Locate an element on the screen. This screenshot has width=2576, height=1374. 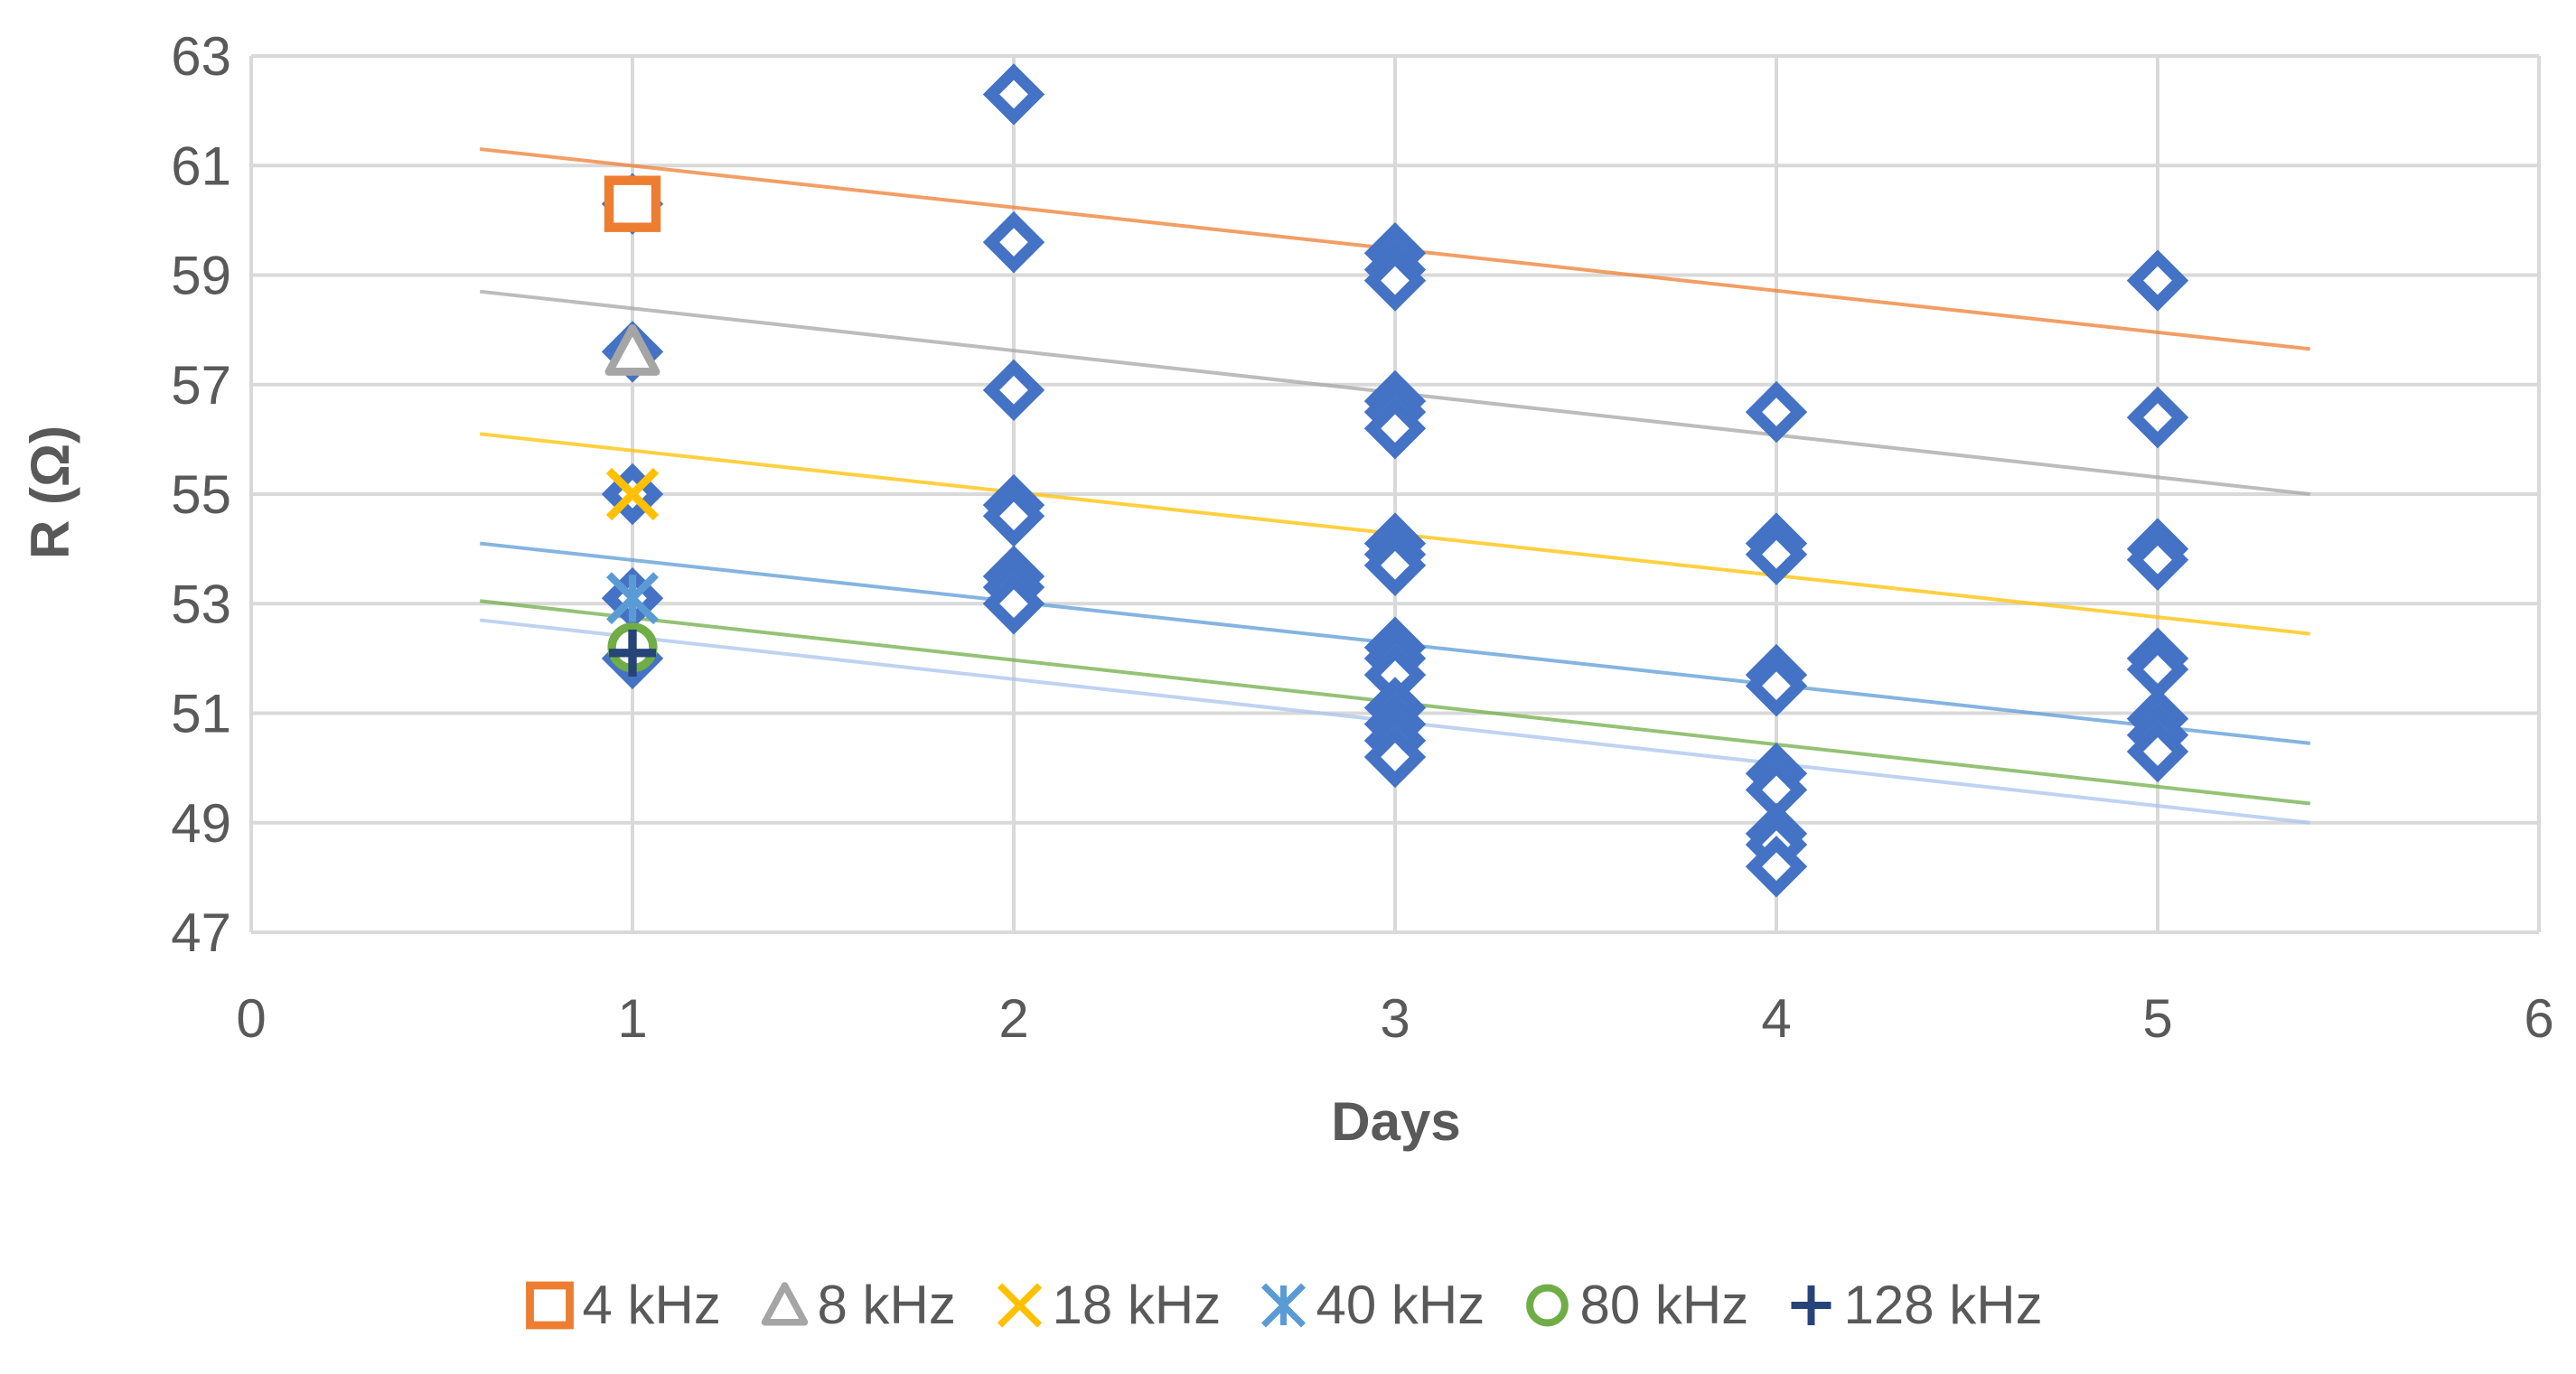
x-tick-label: 3 is located at coordinates (1395, 1018).